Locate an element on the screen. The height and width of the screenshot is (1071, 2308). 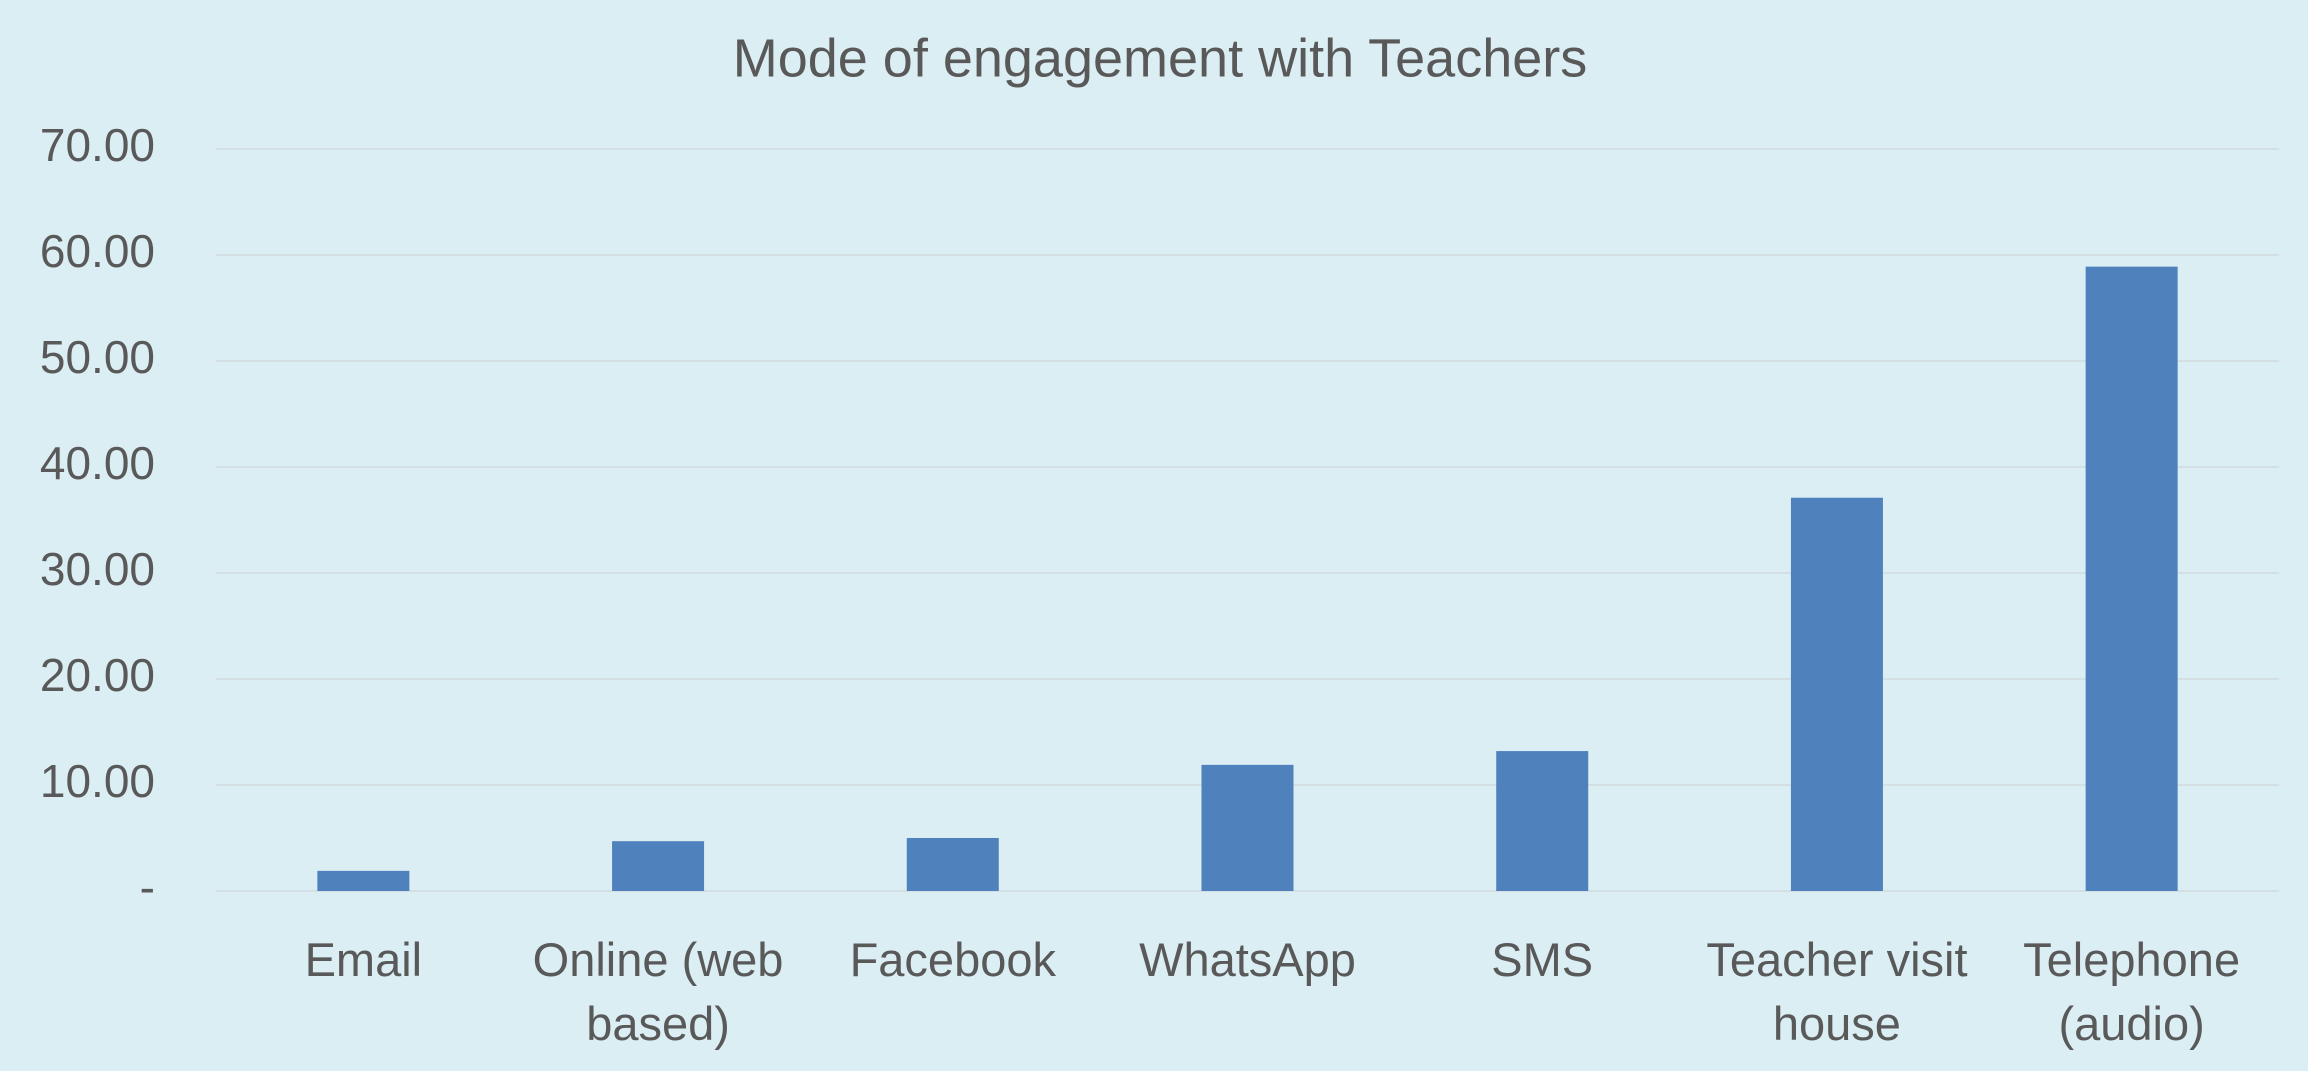
x-tick-label: Online (web based) is located at coordinates (658, 991).